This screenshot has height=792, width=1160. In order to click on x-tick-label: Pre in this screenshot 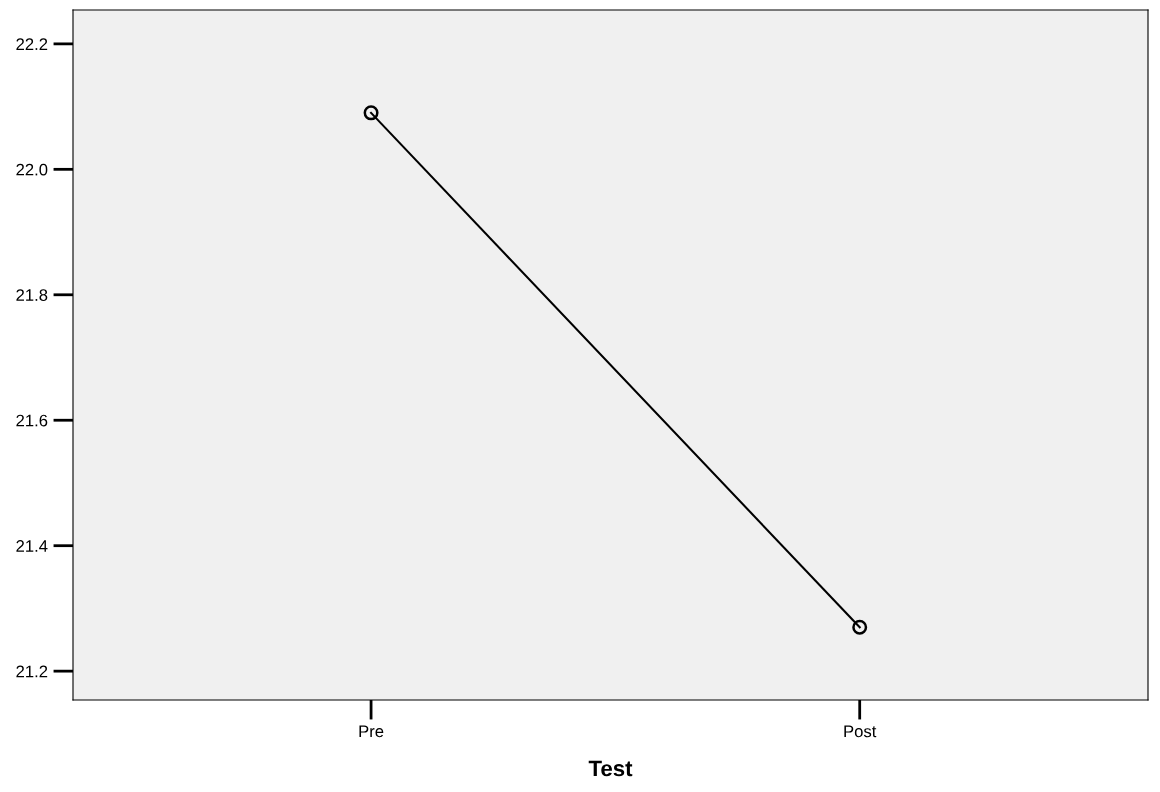, I will do `click(371, 731)`.